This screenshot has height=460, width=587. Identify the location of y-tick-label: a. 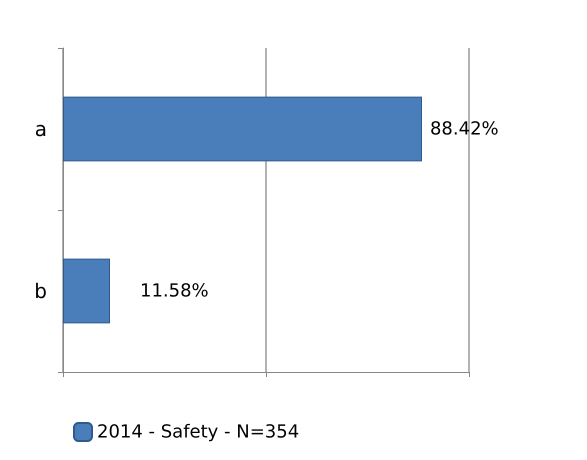
(40, 129).